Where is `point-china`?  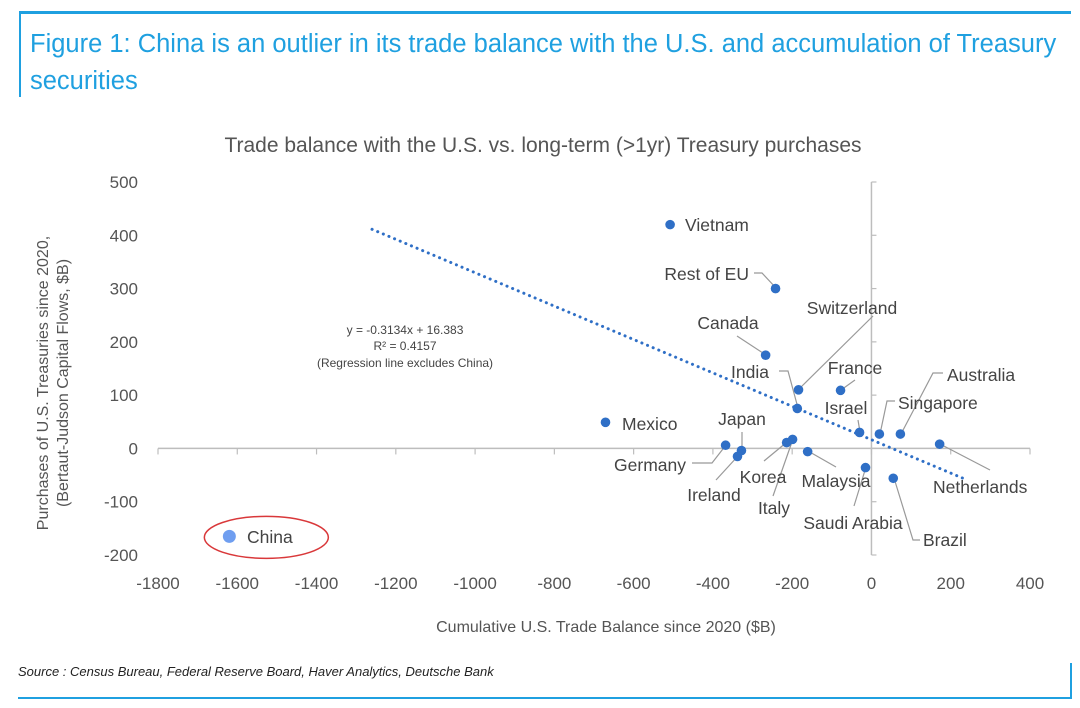 point-china is located at coordinates (229, 536).